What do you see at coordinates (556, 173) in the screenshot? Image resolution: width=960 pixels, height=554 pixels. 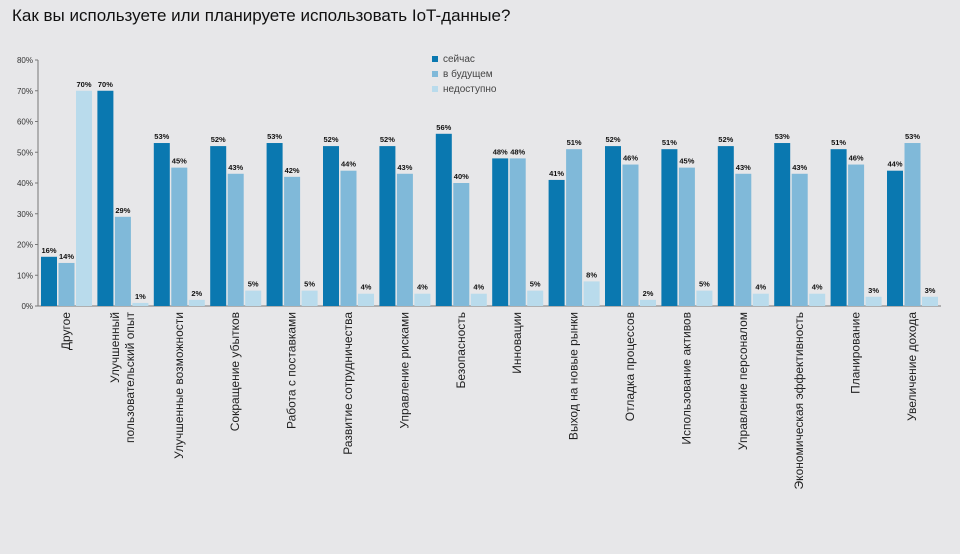 I see `data-label: 41%` at bounding box center [556, 173].